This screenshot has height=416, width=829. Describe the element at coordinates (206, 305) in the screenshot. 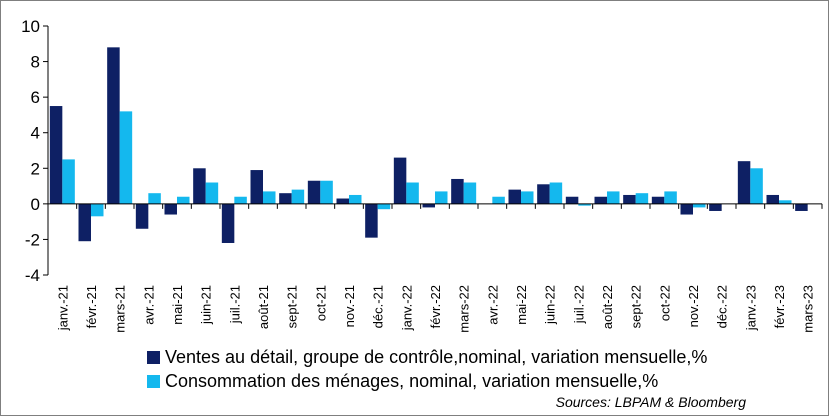

I see `x-tick-label: juin-21` at that location.